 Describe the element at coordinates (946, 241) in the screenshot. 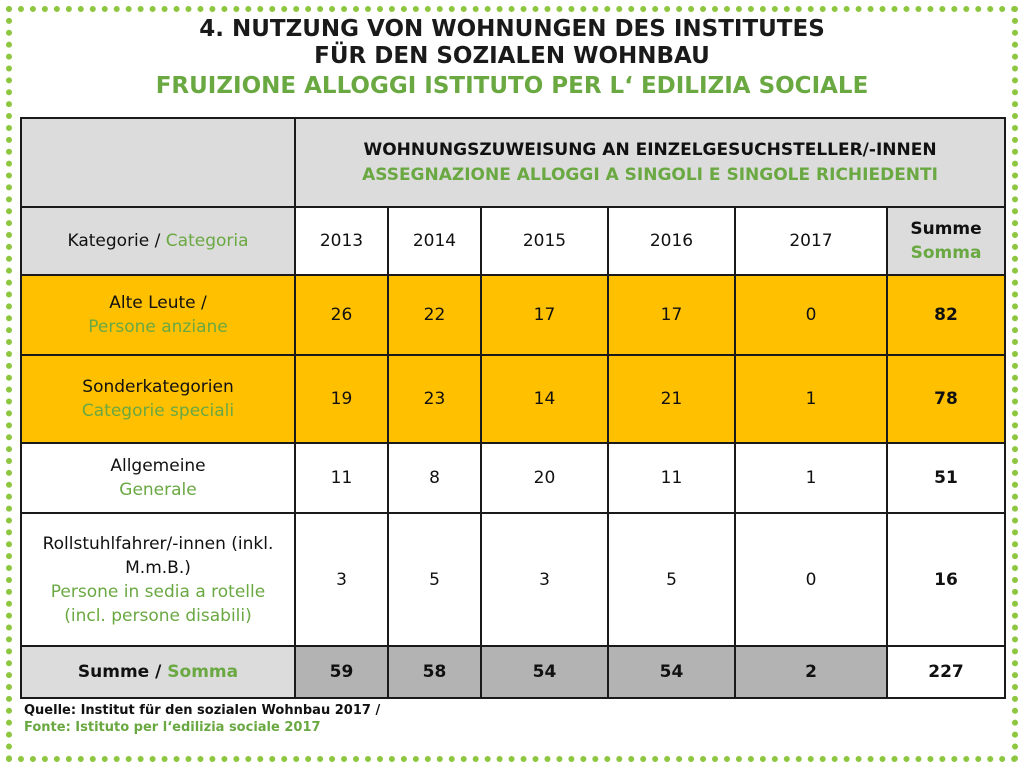

I see `sum-header: Summe Somma` at that location.